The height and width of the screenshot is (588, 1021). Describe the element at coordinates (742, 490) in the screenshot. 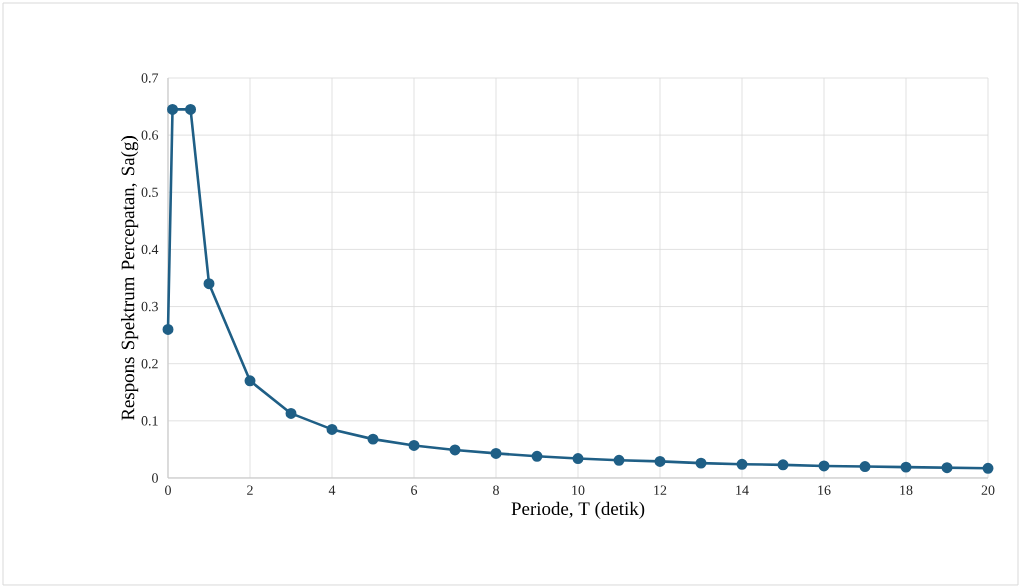

I see `x-tick-label: 14` at that location.